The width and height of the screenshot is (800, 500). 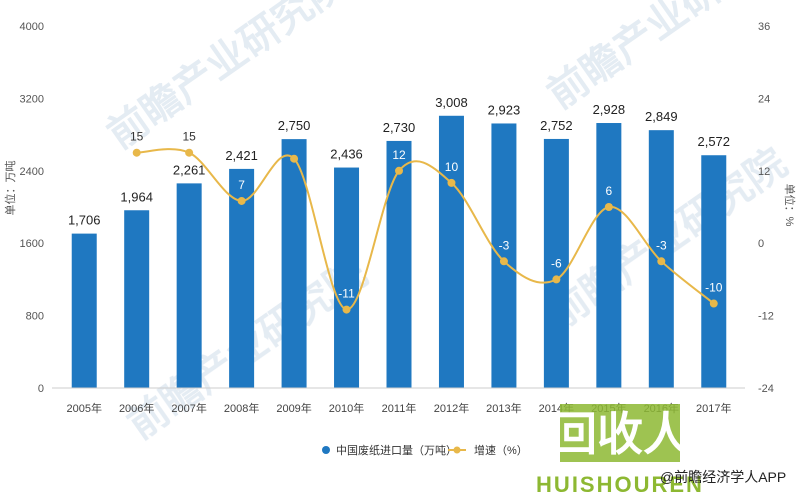 I want to click on line-value-label: -6, so click(x=556, y=263).